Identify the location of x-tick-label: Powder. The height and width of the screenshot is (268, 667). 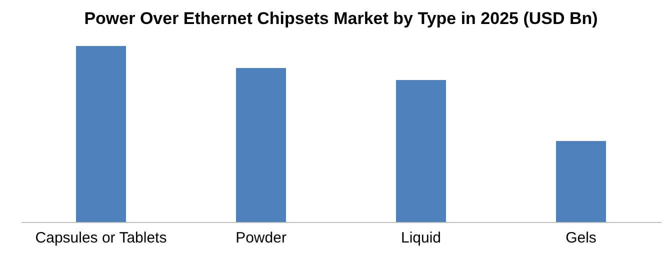
(261, 238).